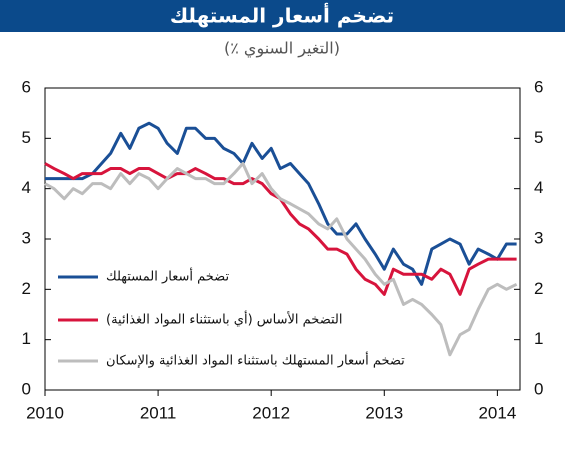 This screenshot has width=565, height=450. I want to click on chart-subtitle: (٪ التغير السنوي), so click(282, 49).